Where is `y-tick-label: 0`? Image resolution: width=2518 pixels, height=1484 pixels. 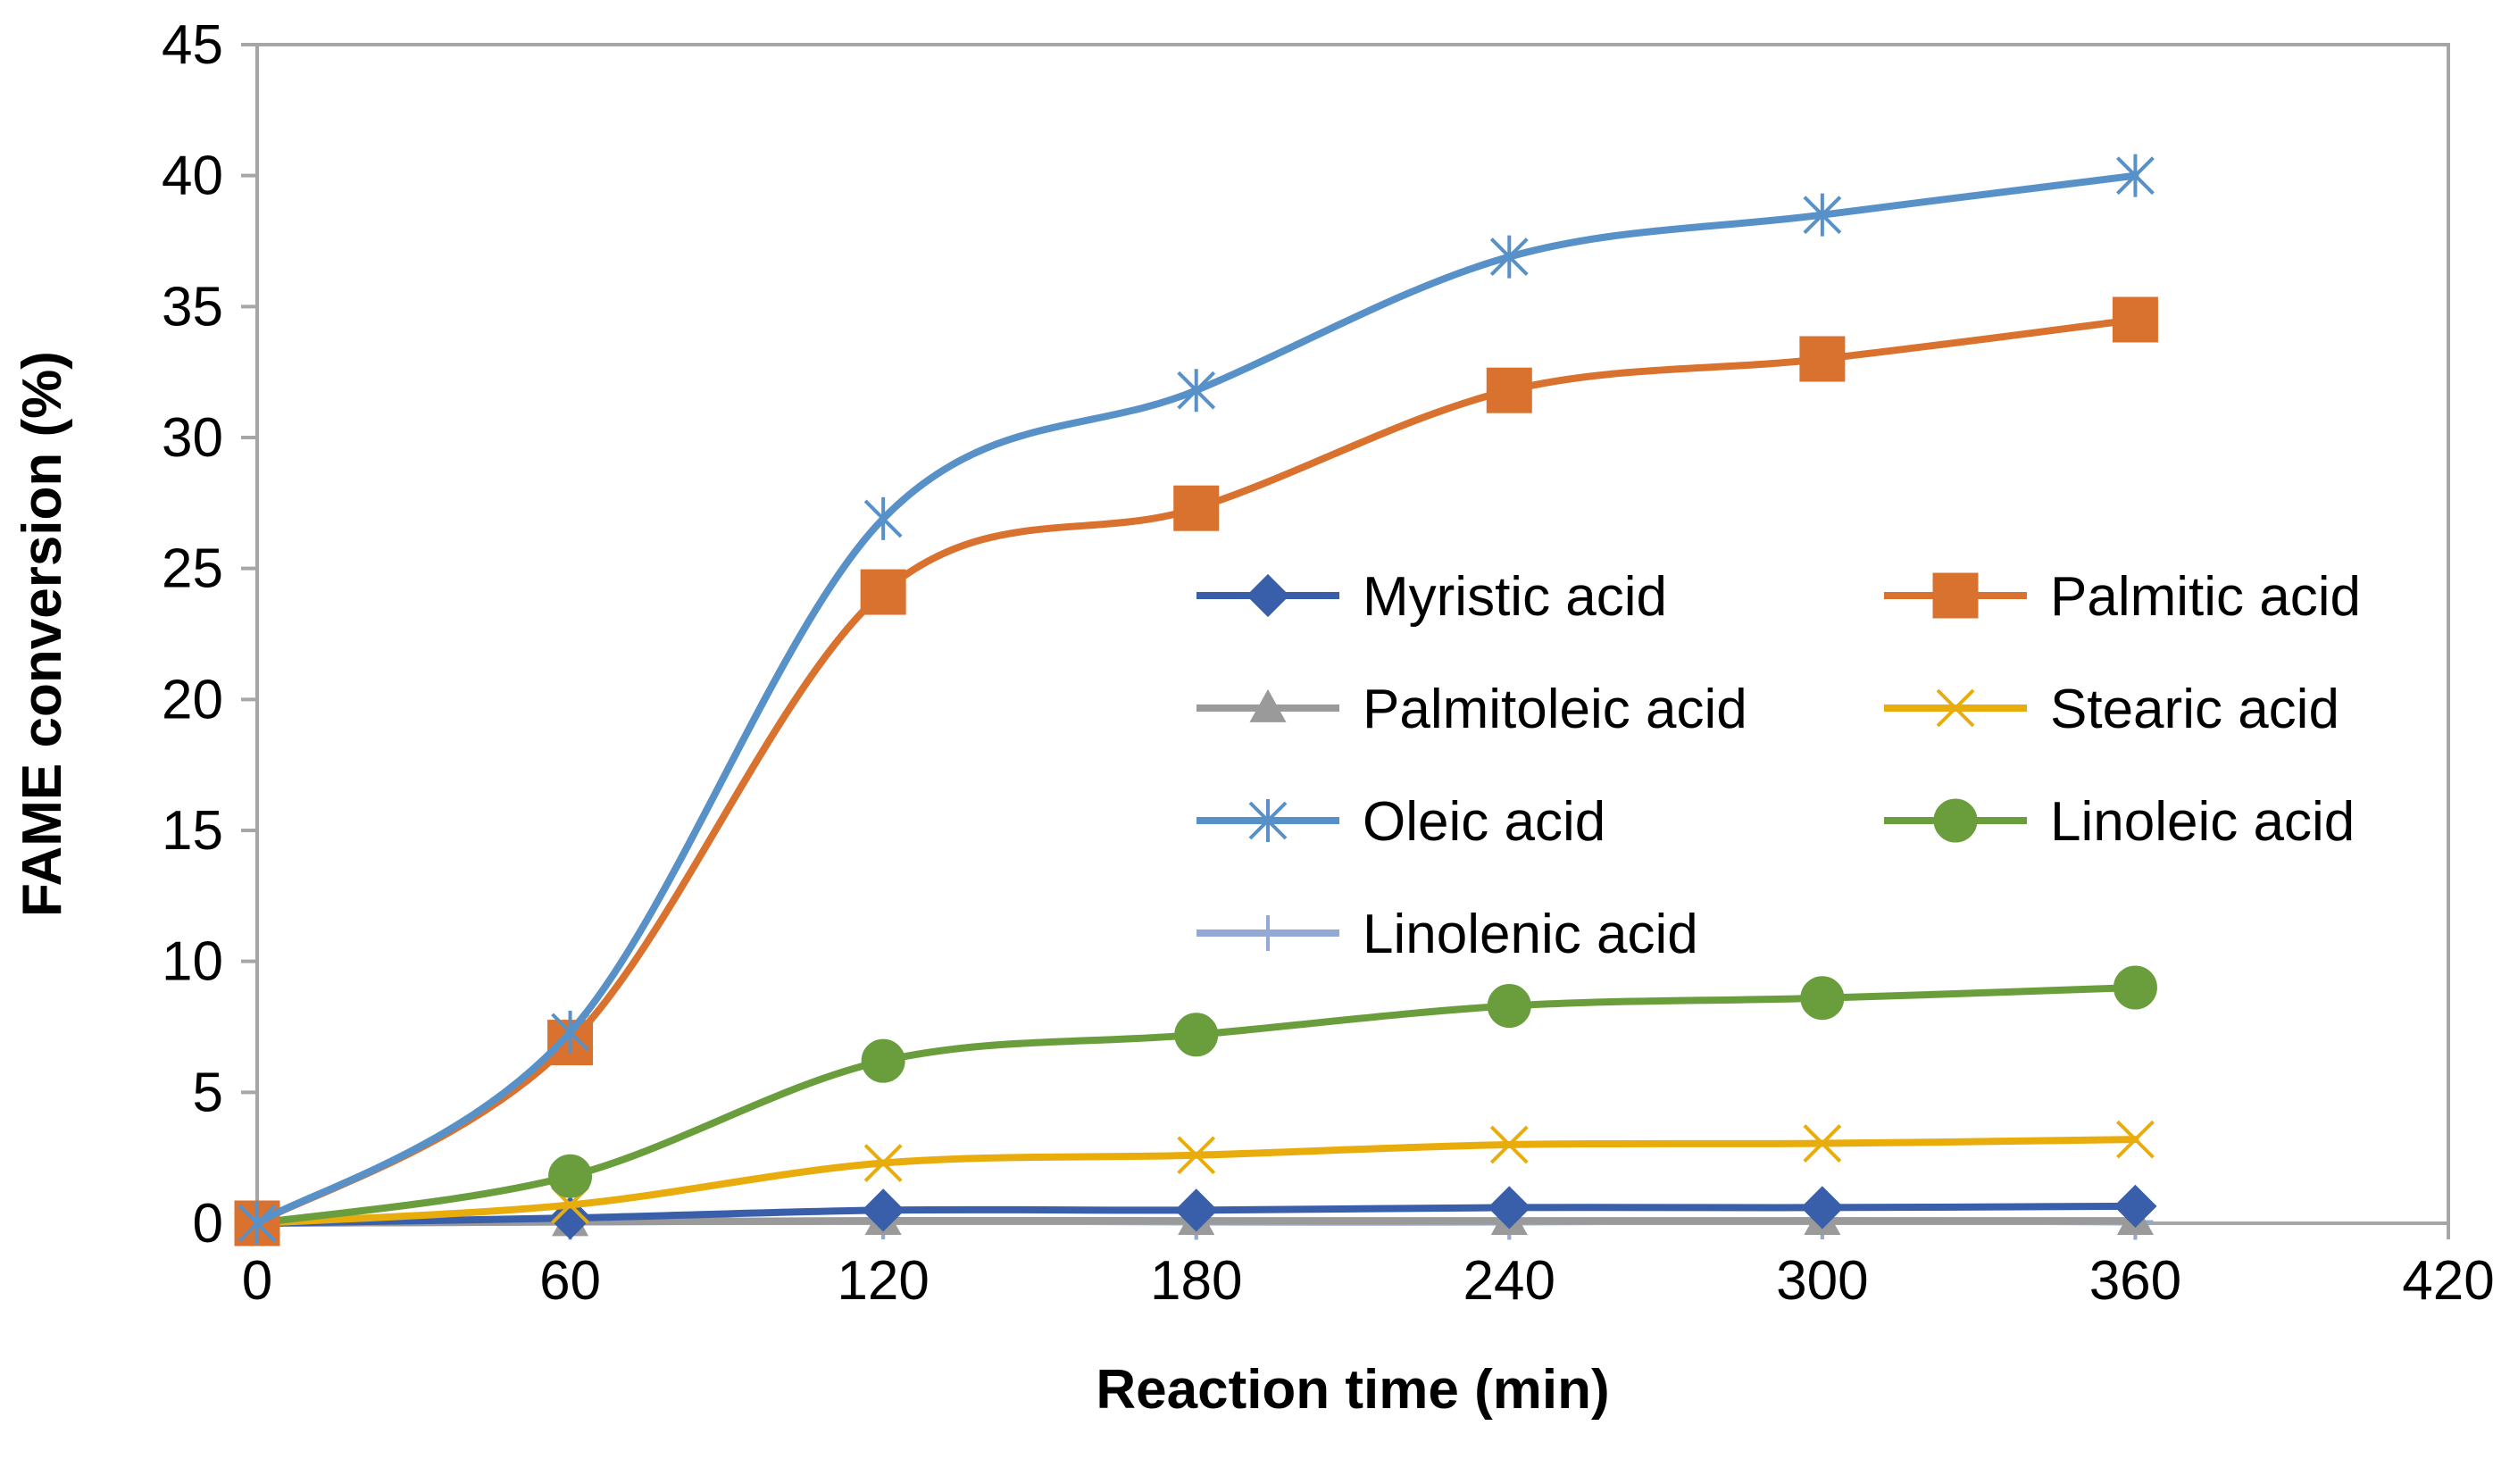
y-tick-label: 0 is located at coordinates (208, 1224).